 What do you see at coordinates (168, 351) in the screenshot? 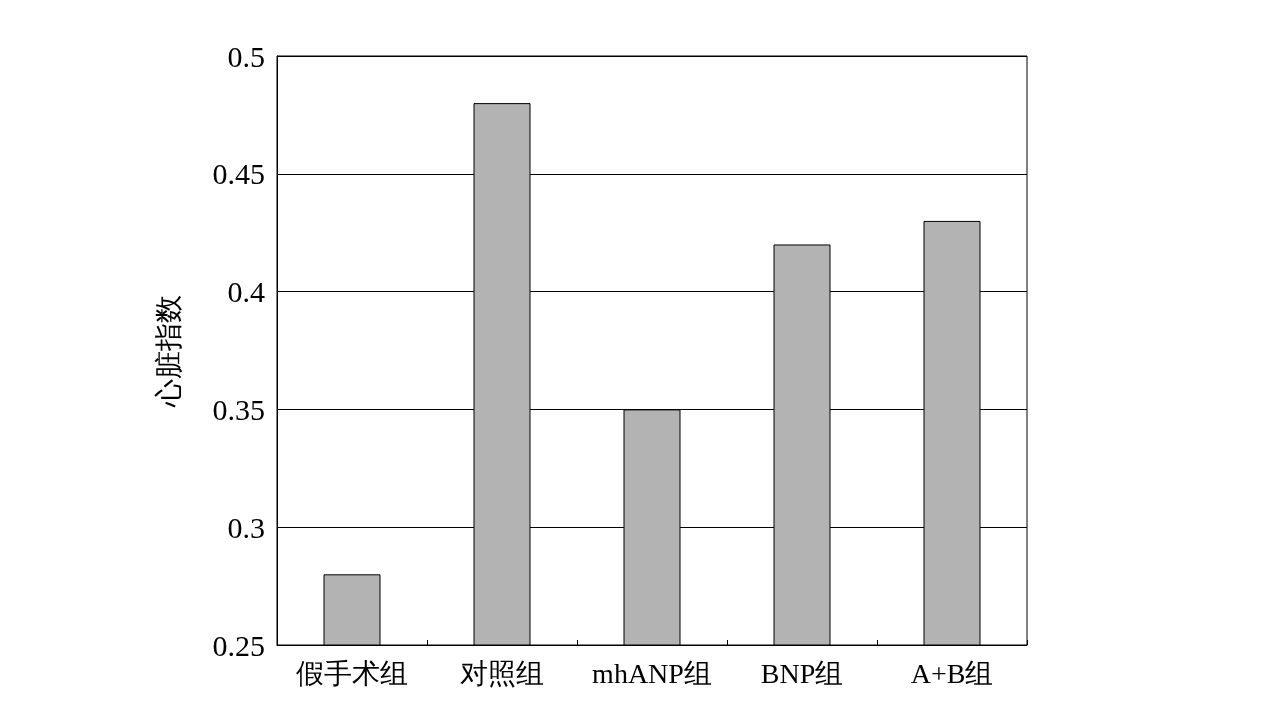
I see `y-axis-title: 心脏指数` at bounding box center [168, 351].